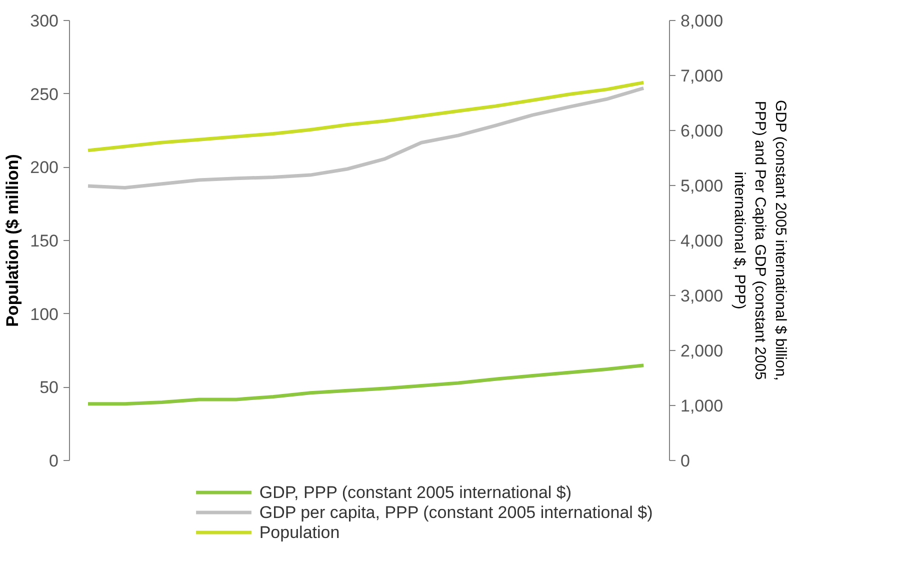 The image size is (914, 579). I want to click on y-tick-label: 250, so click(44, 94).